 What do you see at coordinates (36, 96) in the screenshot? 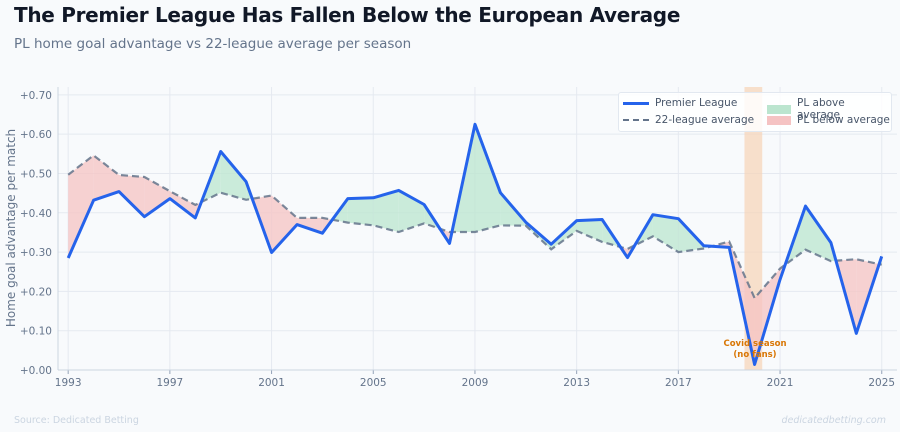
I see `y-tick-label: +0.70` at bounding box center [36, 96].